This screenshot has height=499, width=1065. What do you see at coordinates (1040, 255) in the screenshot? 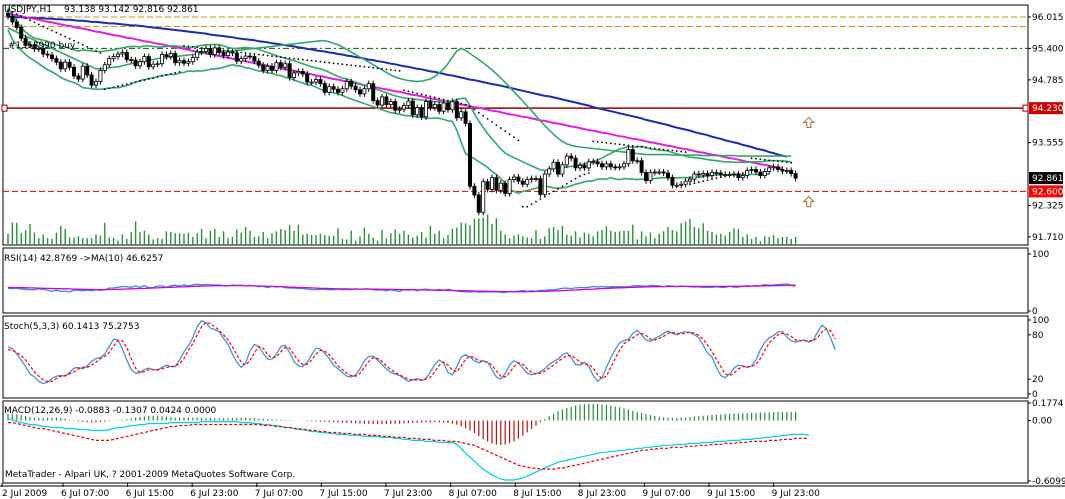
I see `rsi-tick-label: 100` at bounding box center [1040, 255].